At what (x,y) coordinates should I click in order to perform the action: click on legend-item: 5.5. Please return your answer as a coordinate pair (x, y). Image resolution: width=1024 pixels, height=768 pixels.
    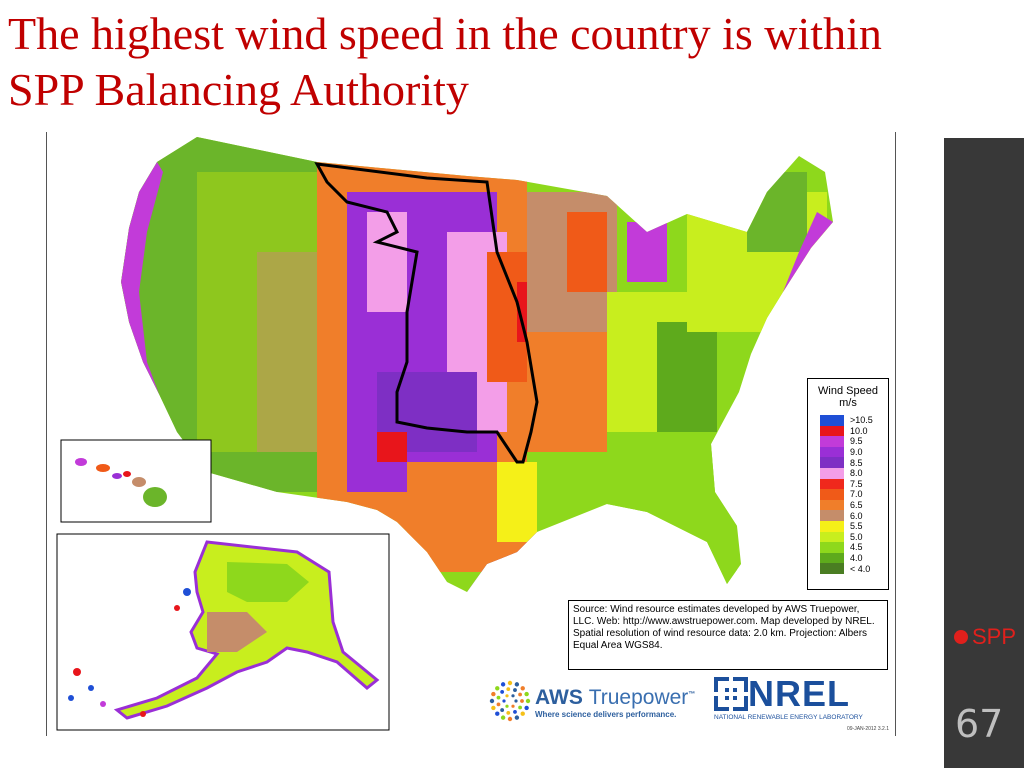
    Looking at the image, I should click on (854, 526).